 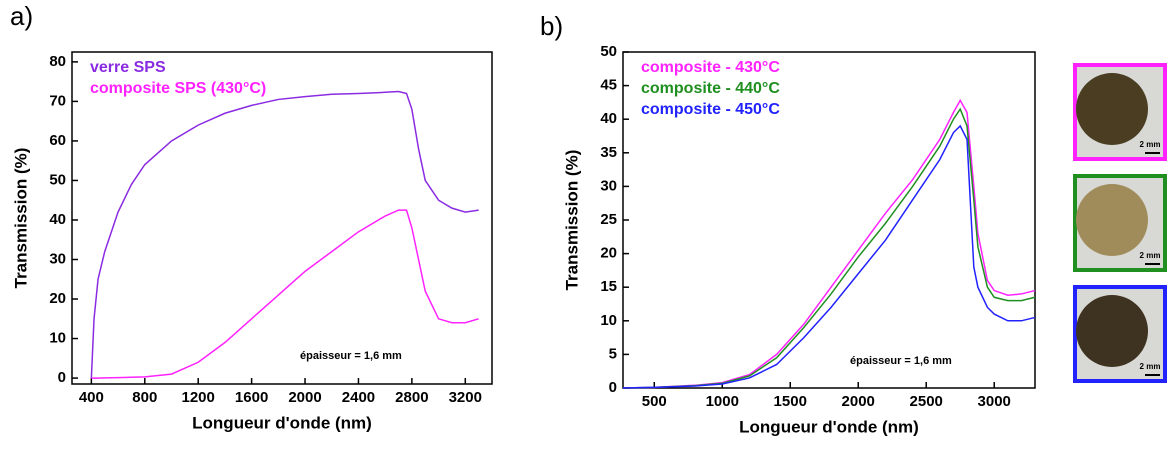 What do you see at coordinates (613, 353) in the screenshot?
I see `y-tick-label: 5` at bounding box center [613, 353].